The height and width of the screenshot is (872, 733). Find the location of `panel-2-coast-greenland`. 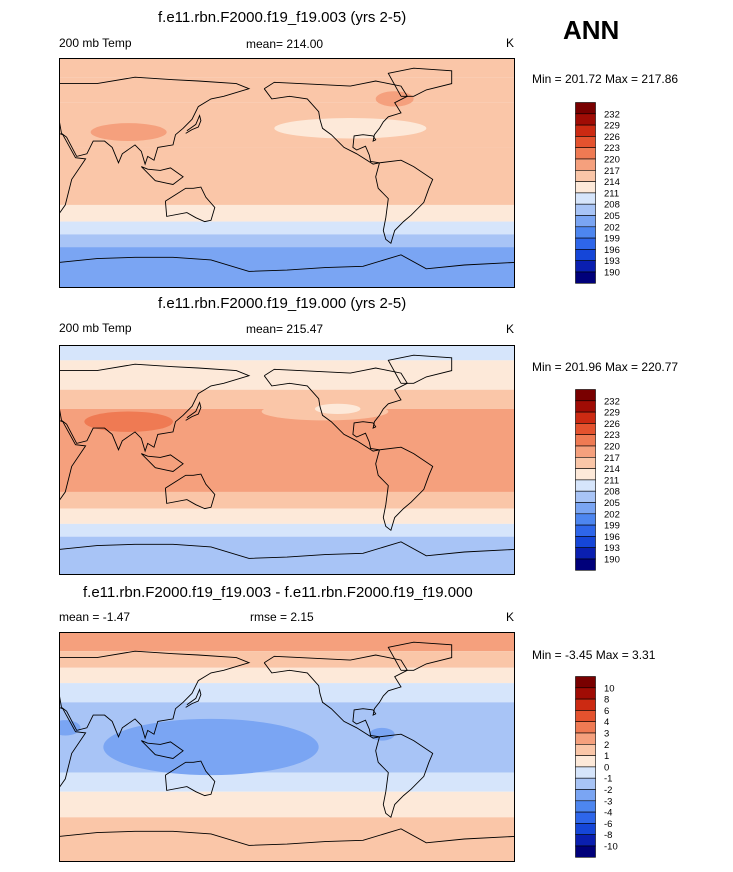

panel-2-coast-greenland is located at coordinates (420, 369).